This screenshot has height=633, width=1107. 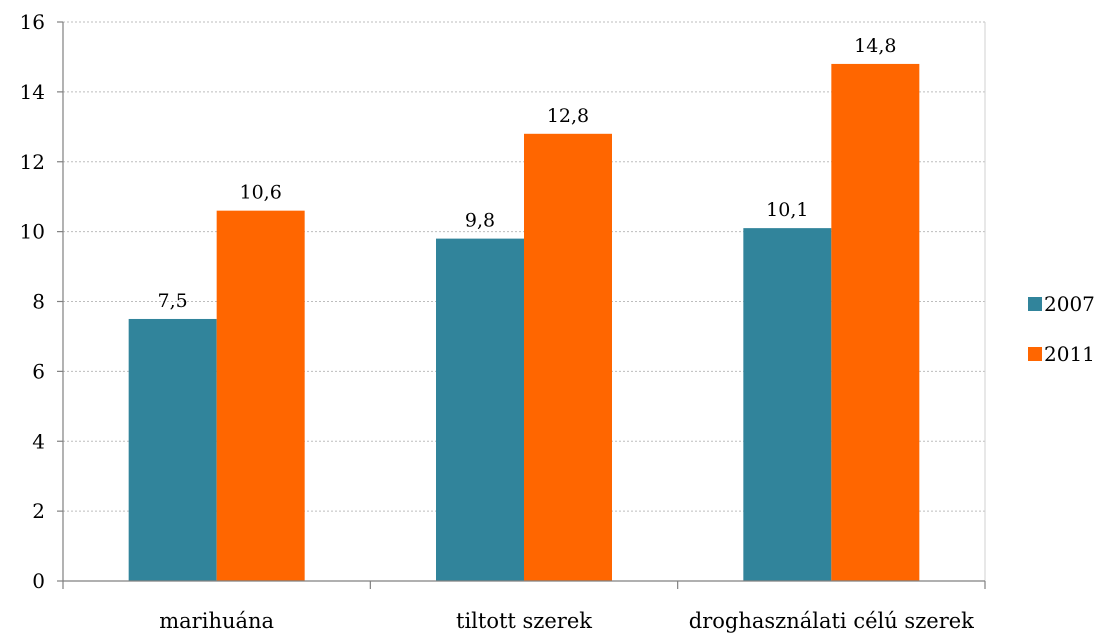 I want to click on legend-label: 2011, so click(x=1069, y=354).